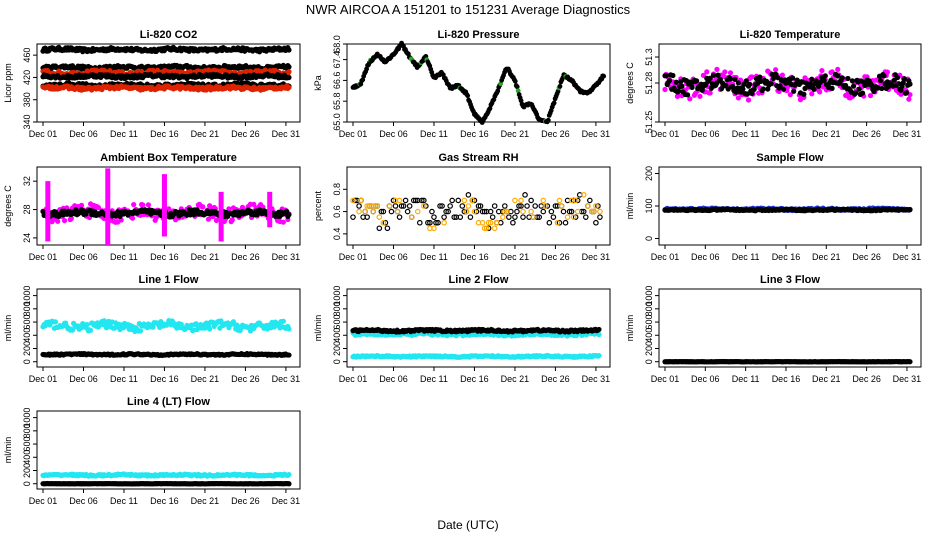  Describe the element at coordinates (166, 49) in the screenshot. I see `series-top` at that location.